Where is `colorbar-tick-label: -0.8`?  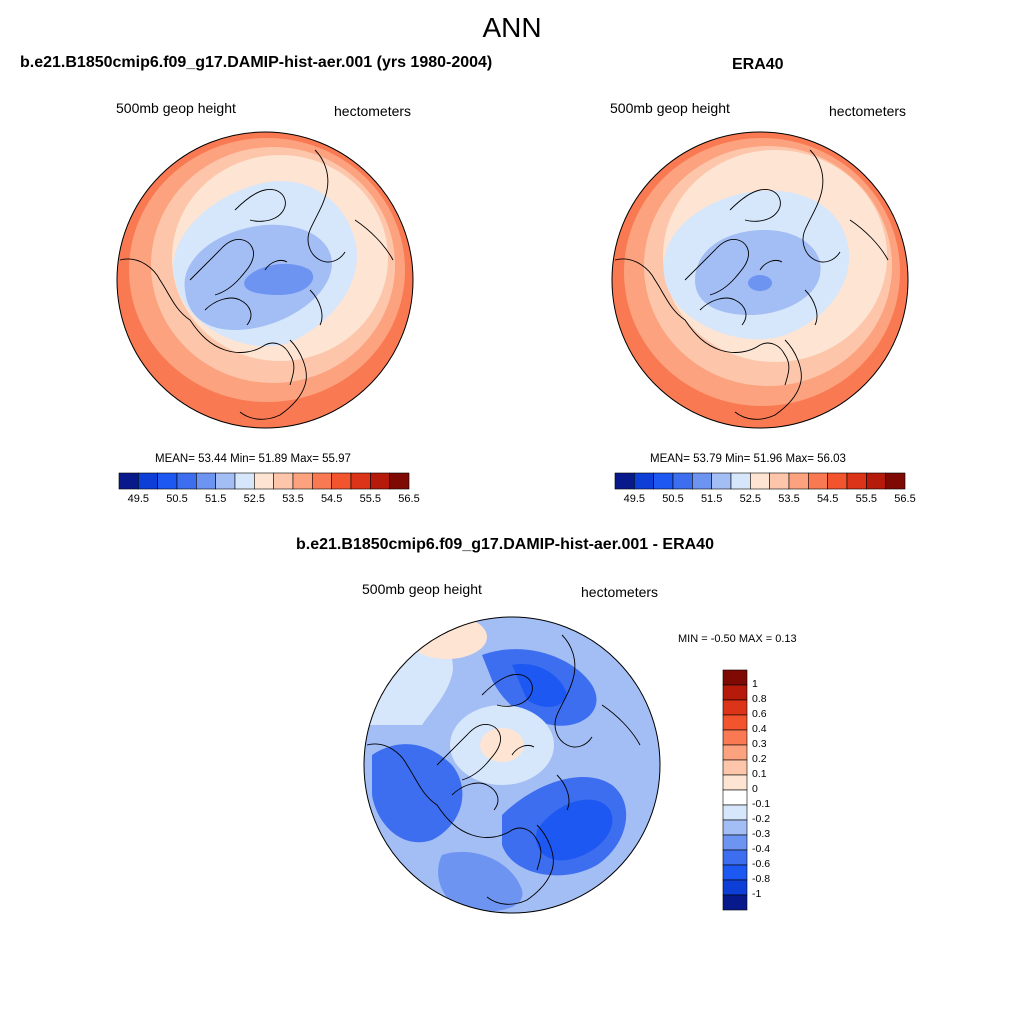
colorbar-tick-label: -0.8 is located at coordinates (761, 879).